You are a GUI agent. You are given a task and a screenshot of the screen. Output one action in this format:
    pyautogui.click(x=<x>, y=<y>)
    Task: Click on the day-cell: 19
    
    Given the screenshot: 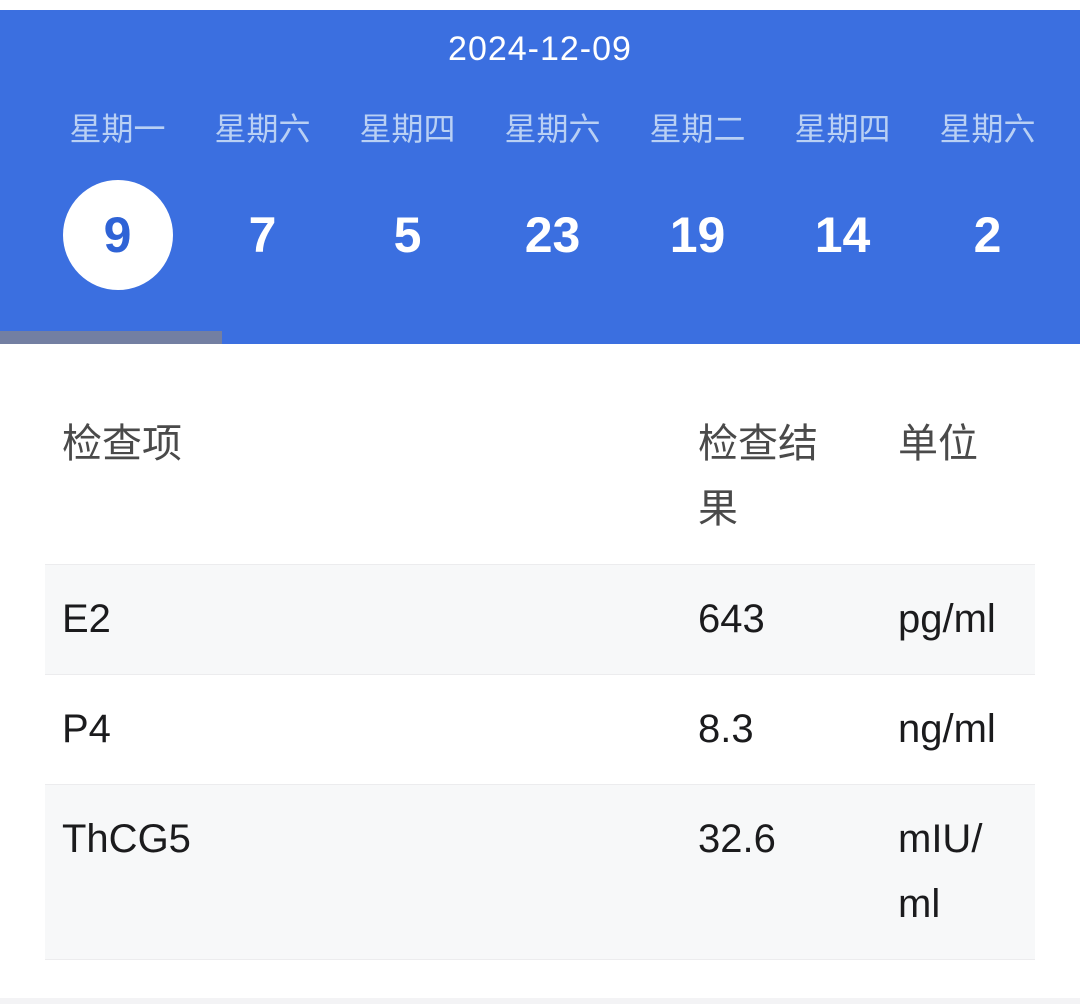 What is the action you would take?
    pyautogui.click(x=697, y=235)
    